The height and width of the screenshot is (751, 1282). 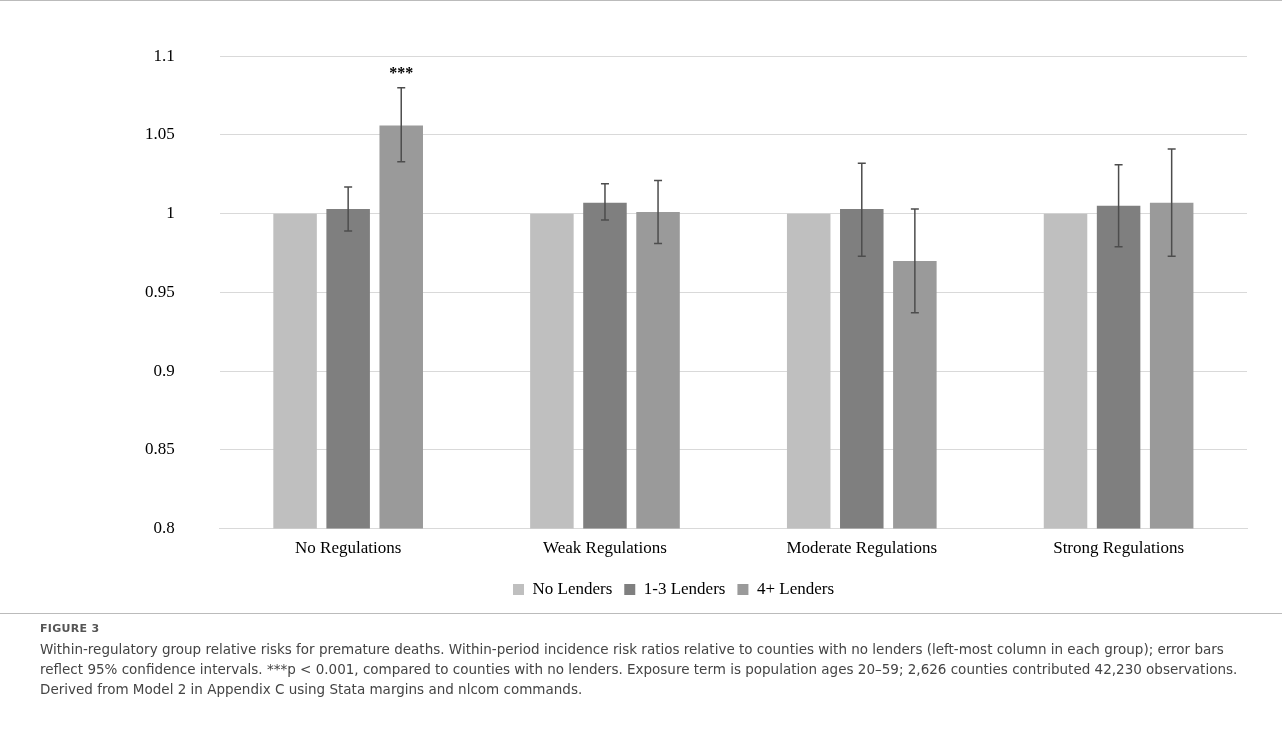 What do you see at coordinates (348, 548) in the screenshot?
I see `x-tick-label: No Regulations` at bounding box center [348, 548].